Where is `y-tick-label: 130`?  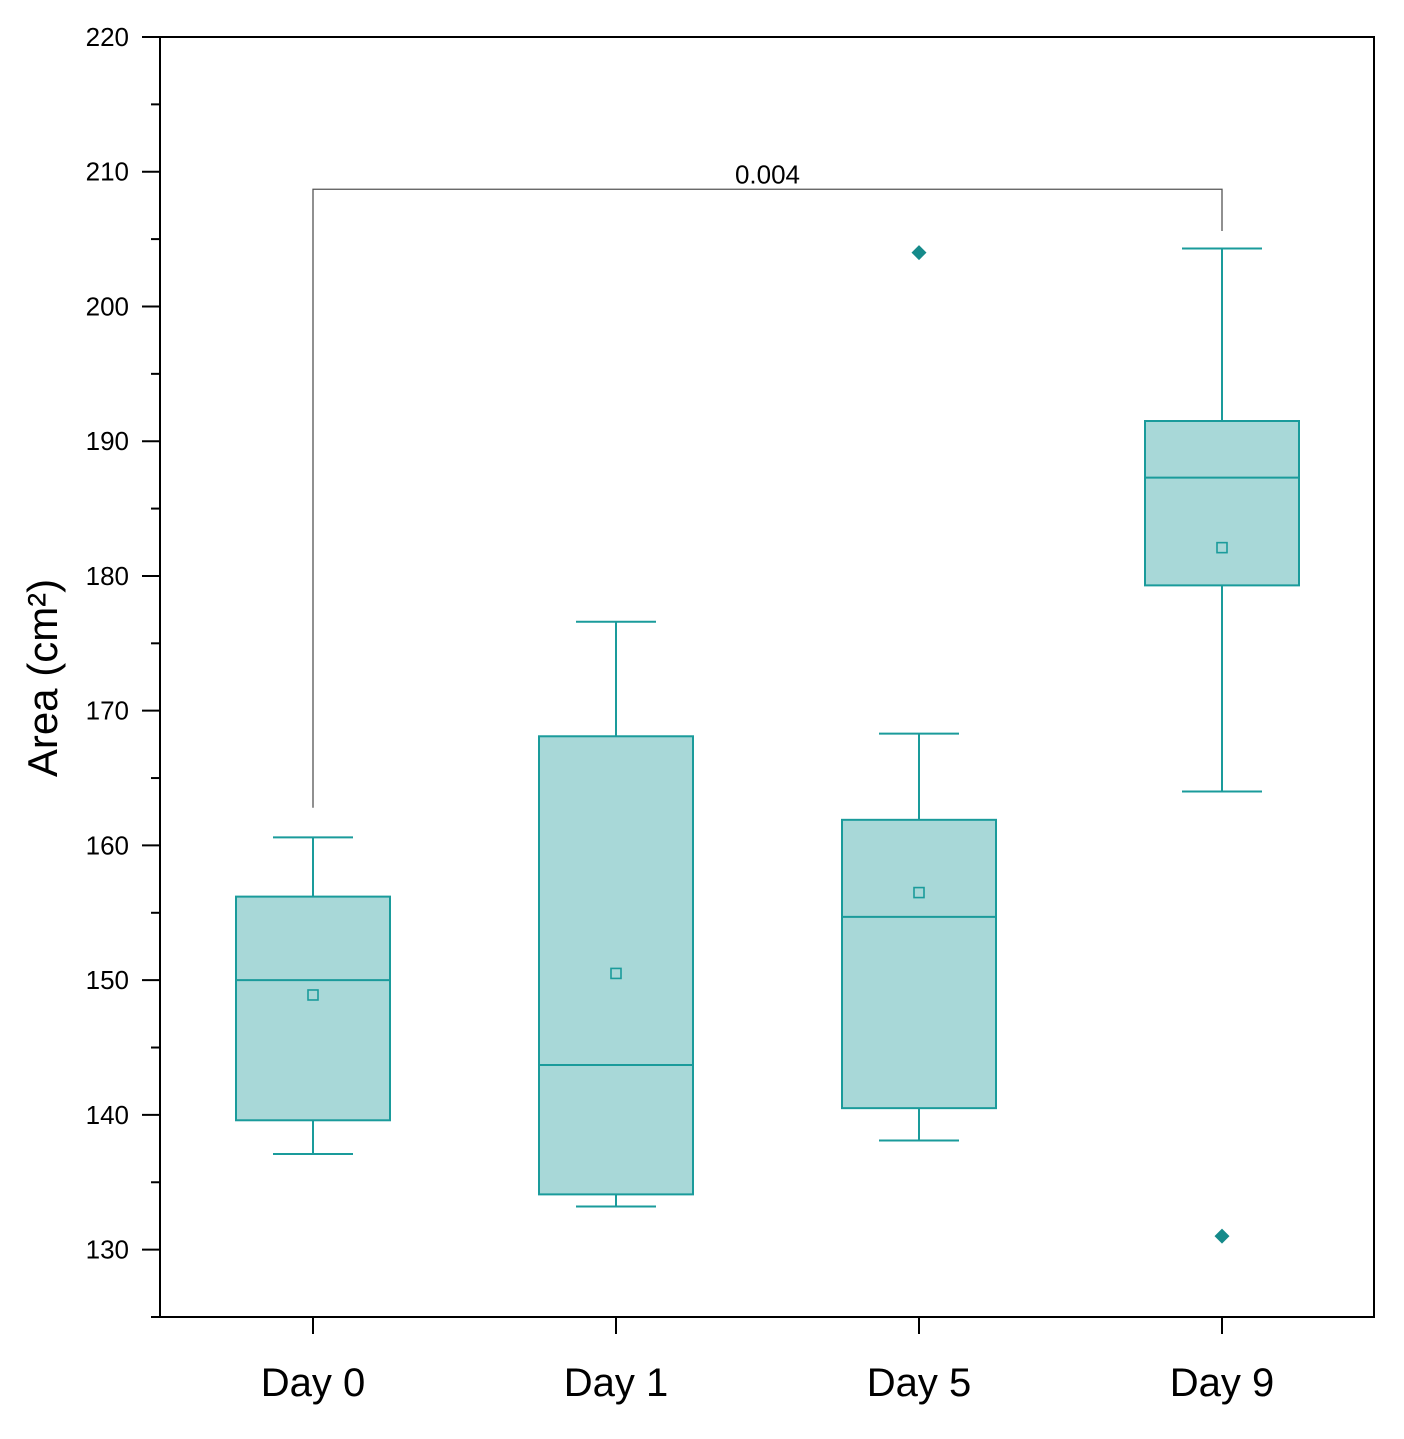
y-tick-label: 130 is located at coordinates (107, 1250).